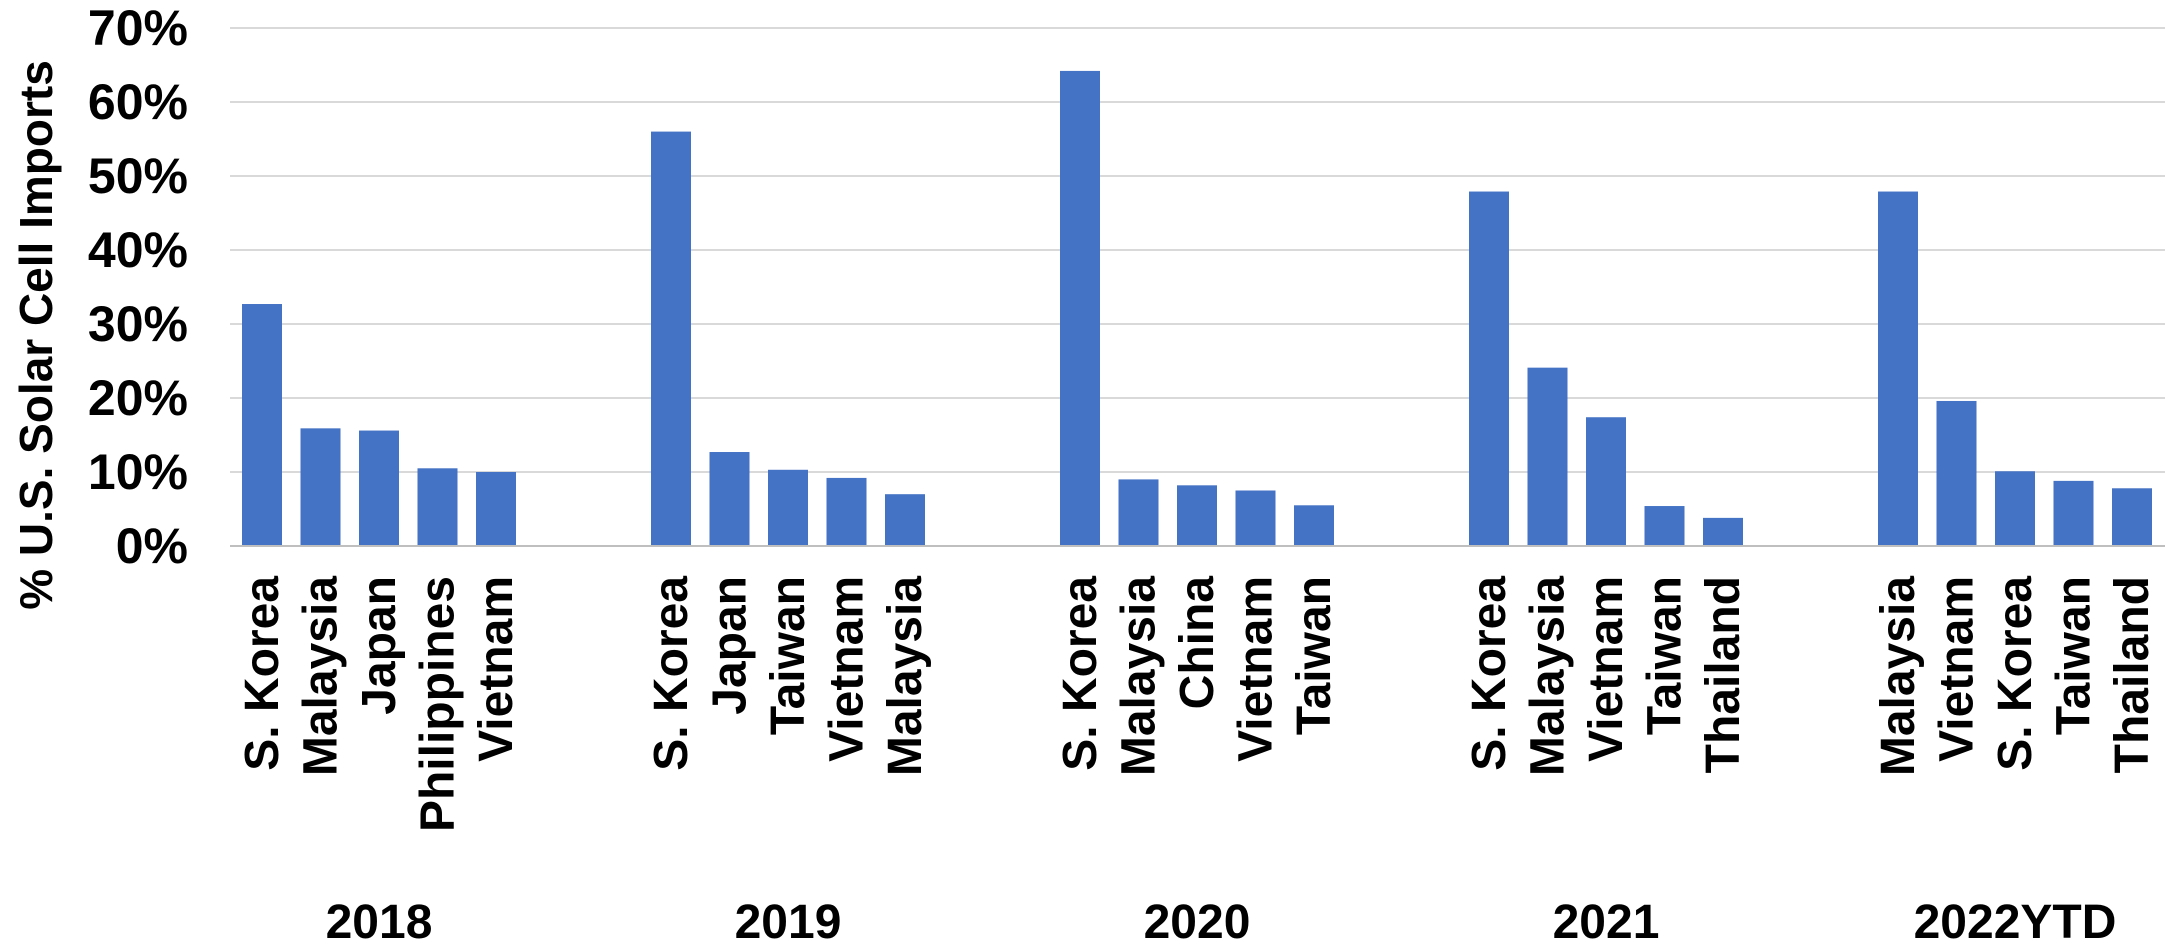  I want to click on category-label: China, so click(1197, 643).